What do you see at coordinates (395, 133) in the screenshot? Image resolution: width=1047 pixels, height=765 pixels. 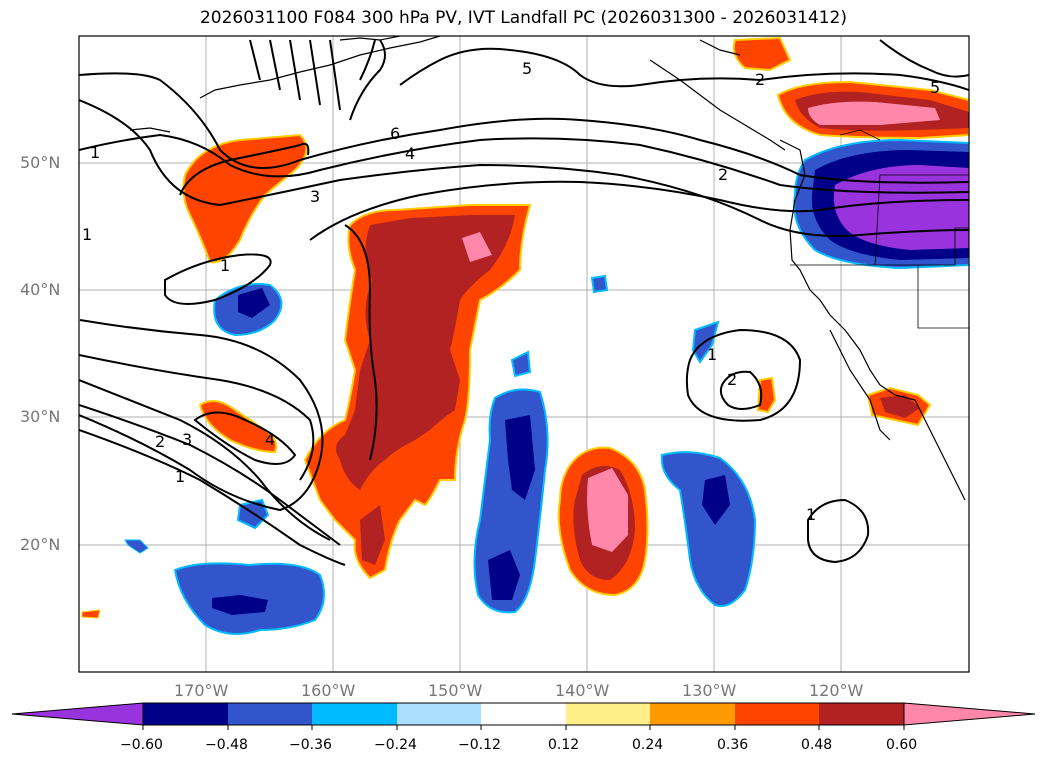 I see `contour-label: 6` at bounding box center [395, 133].